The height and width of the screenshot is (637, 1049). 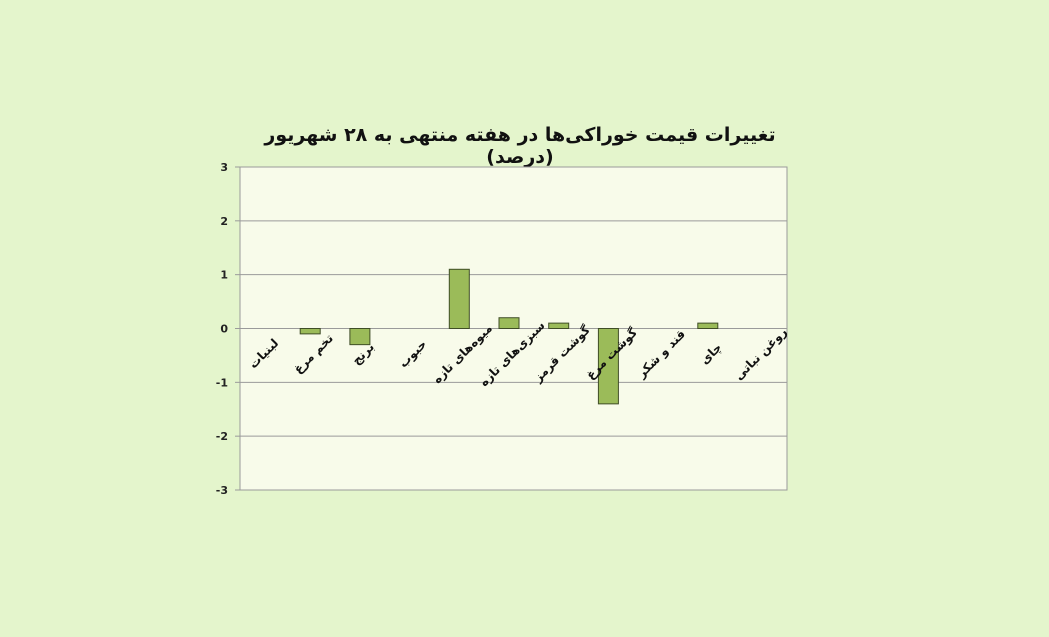 I want to click on y-tick-label: 1, so click(x=224, y=275).